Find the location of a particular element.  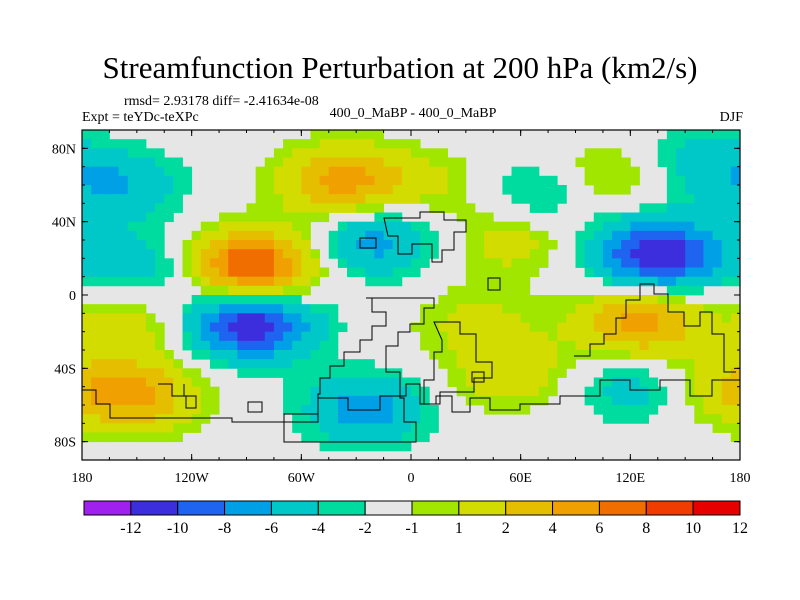

rmsd-stat: rmsd= 2.93178 diff= -2.41634e-08 is located at coordinates (221, 101).